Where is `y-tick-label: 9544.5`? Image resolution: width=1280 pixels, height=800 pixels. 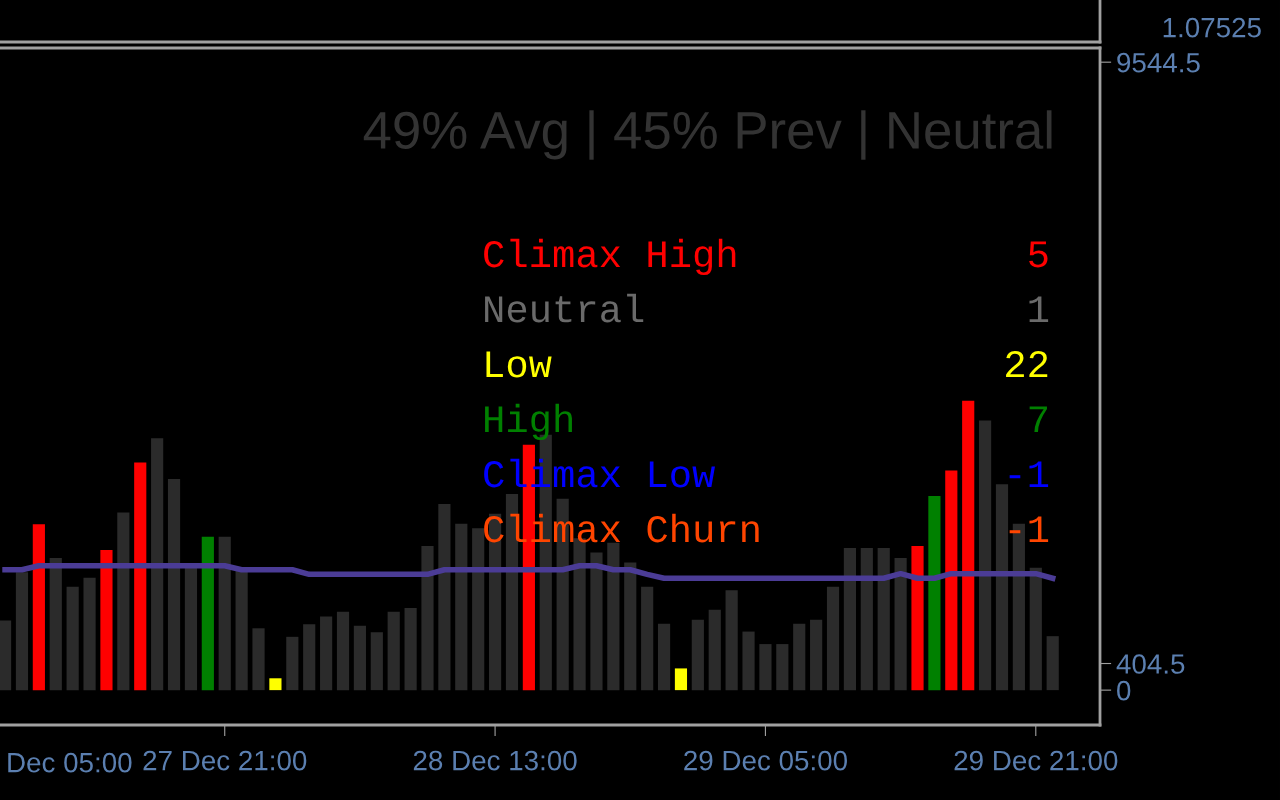
y-tick-label: 9544.5 is located at coordinates (1158, 62).